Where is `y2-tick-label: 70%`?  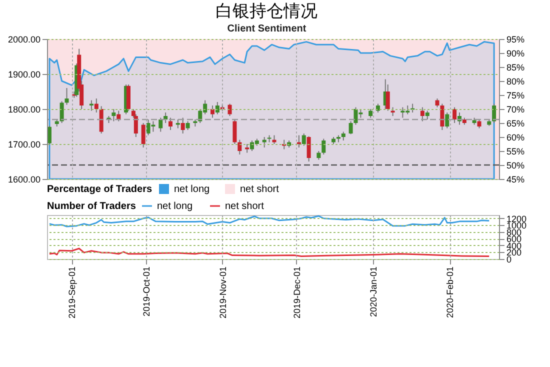
y2-tick-label: 70% is located at coordinates (515, 109).